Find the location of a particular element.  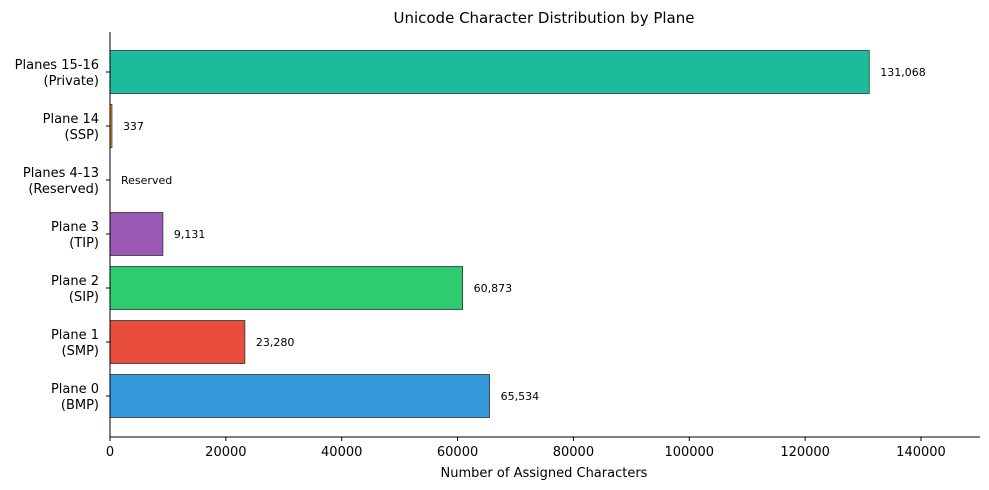

bar-value-label: 23,280 is located at coordinates (275, 342).